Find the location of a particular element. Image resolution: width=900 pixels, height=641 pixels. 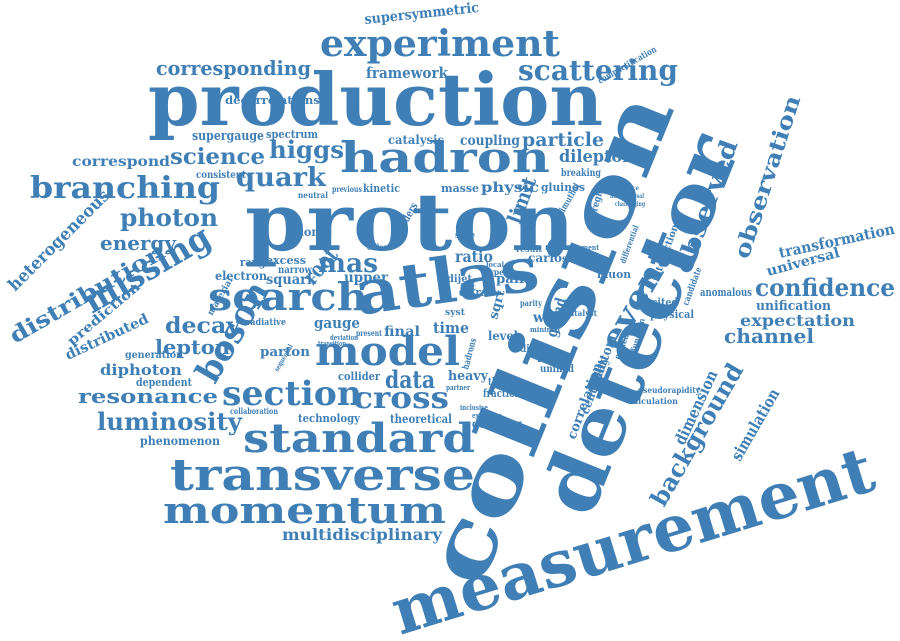

word-pseudorapidity: pseudorapidity is located at coordinates (669, 390).